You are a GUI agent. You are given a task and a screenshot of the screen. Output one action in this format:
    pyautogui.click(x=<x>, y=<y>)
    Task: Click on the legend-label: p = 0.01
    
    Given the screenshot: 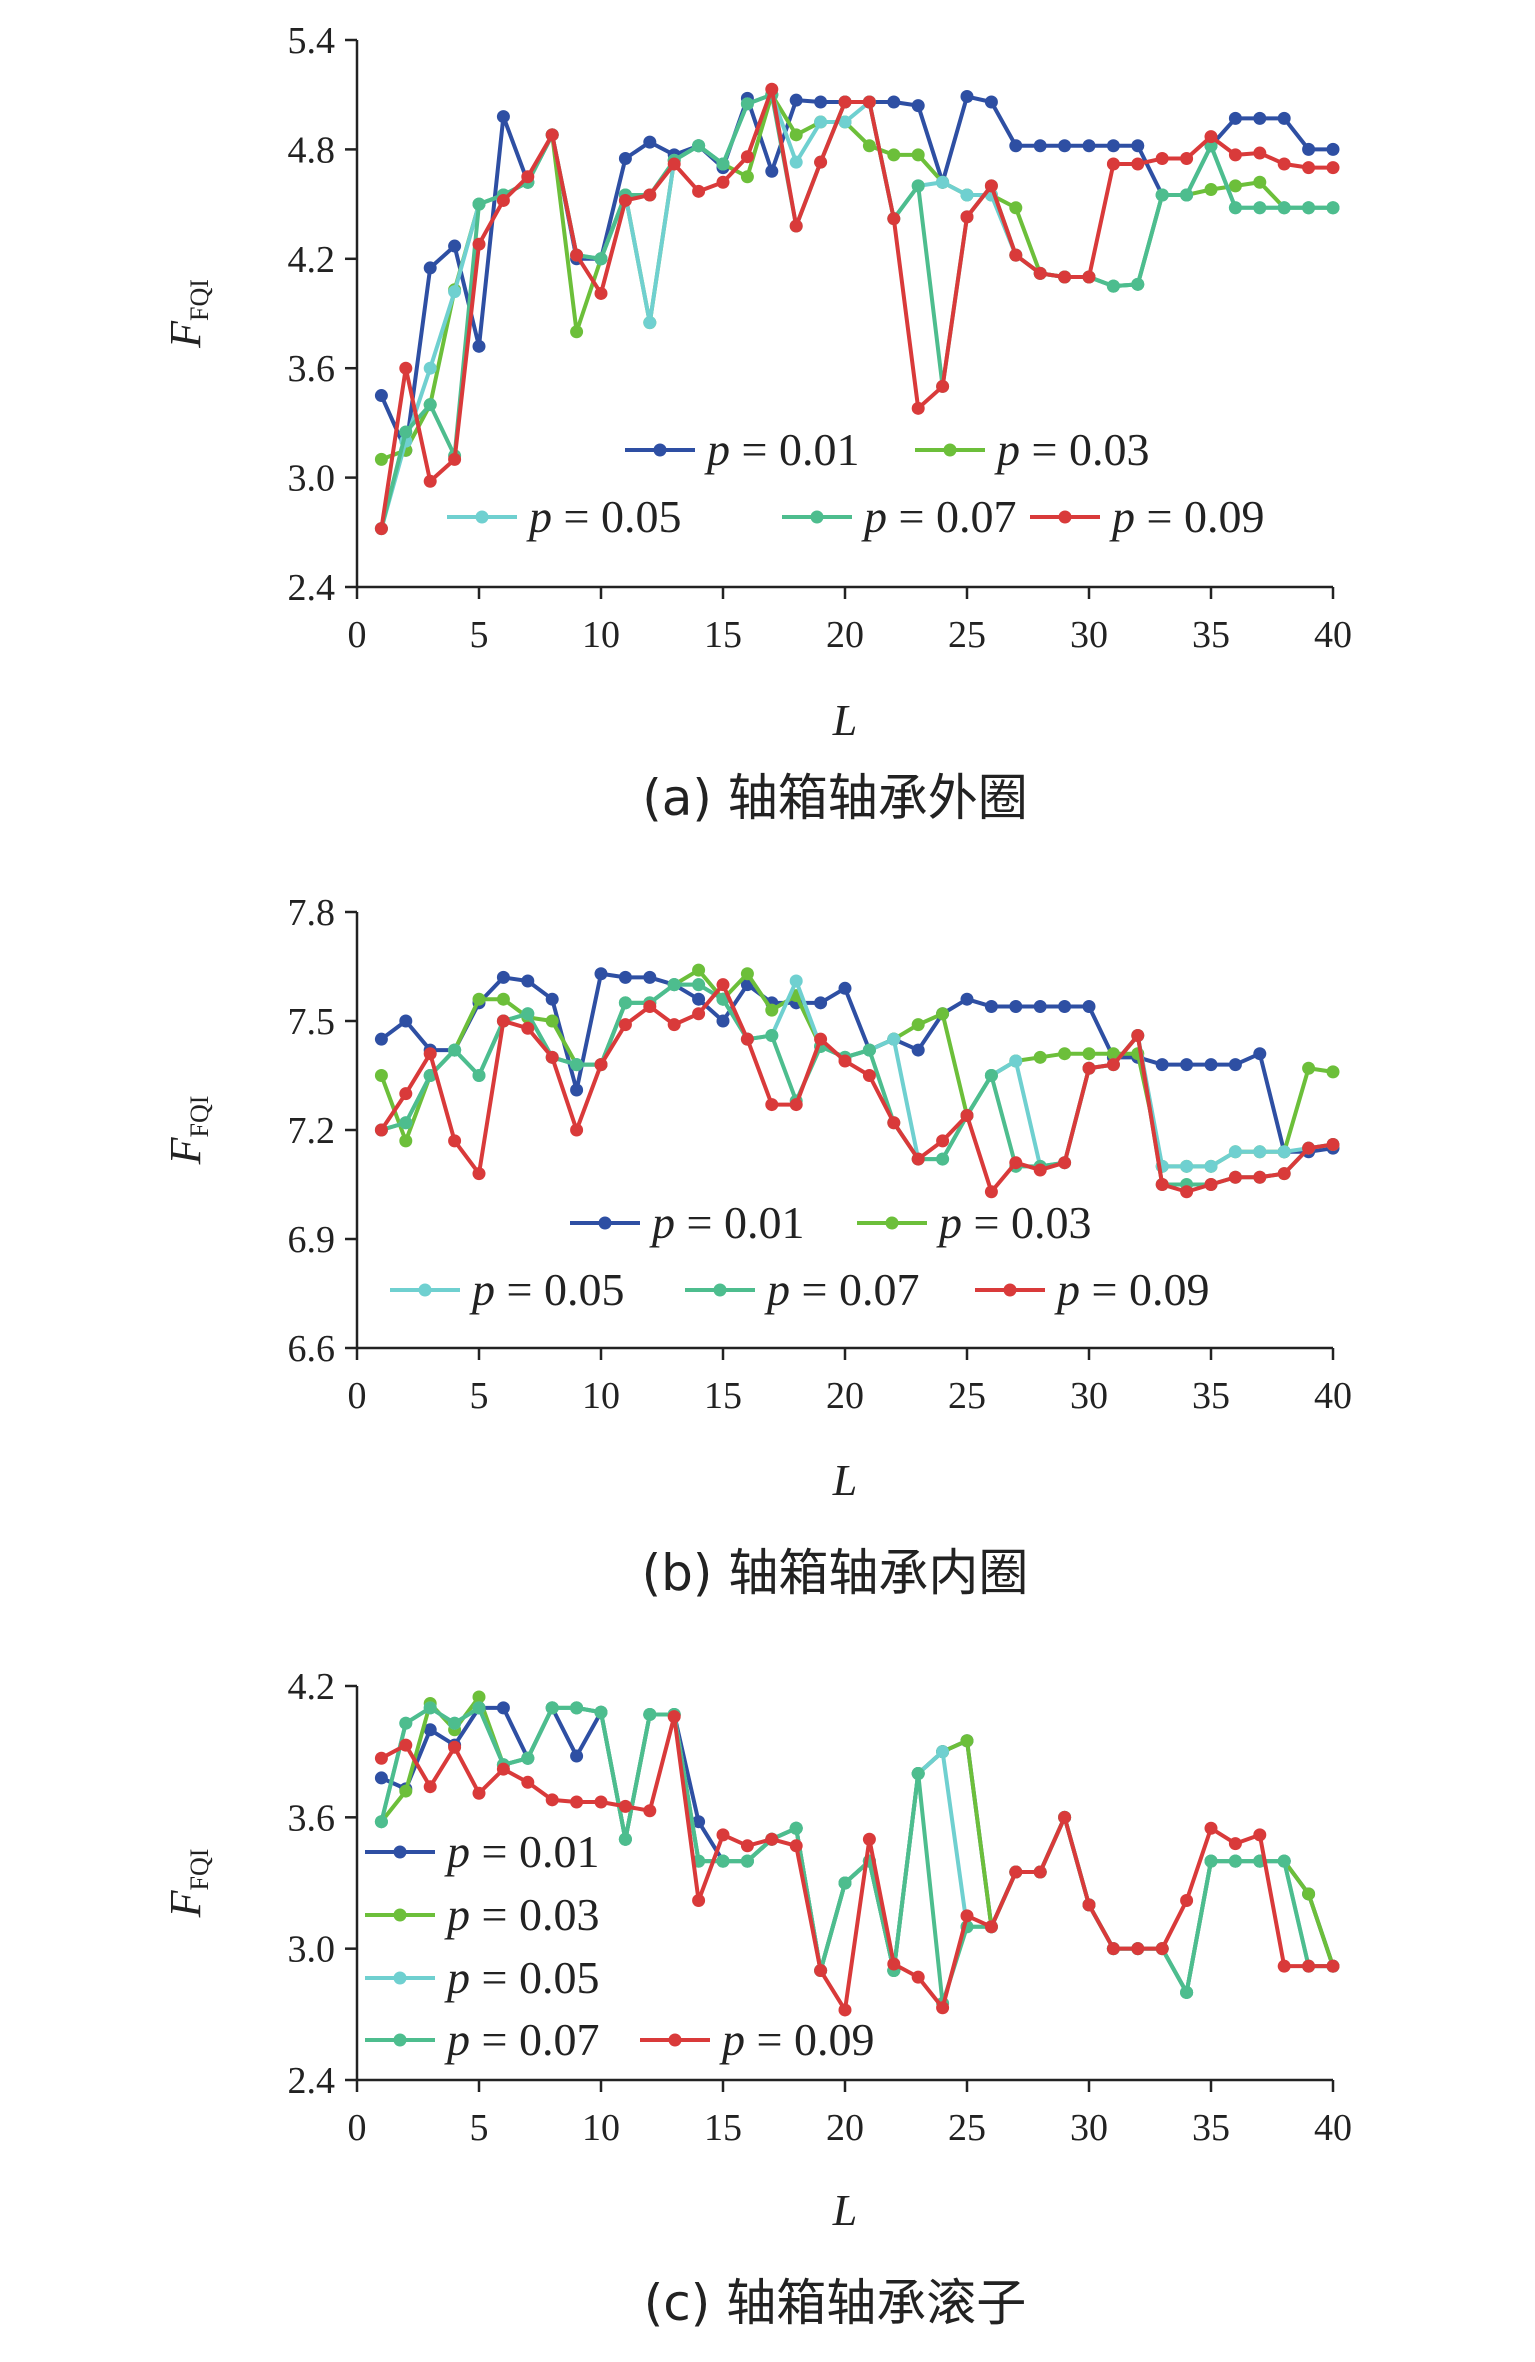 What is the action you would take?
    pyautogui.click(x=726, y=1222)
    